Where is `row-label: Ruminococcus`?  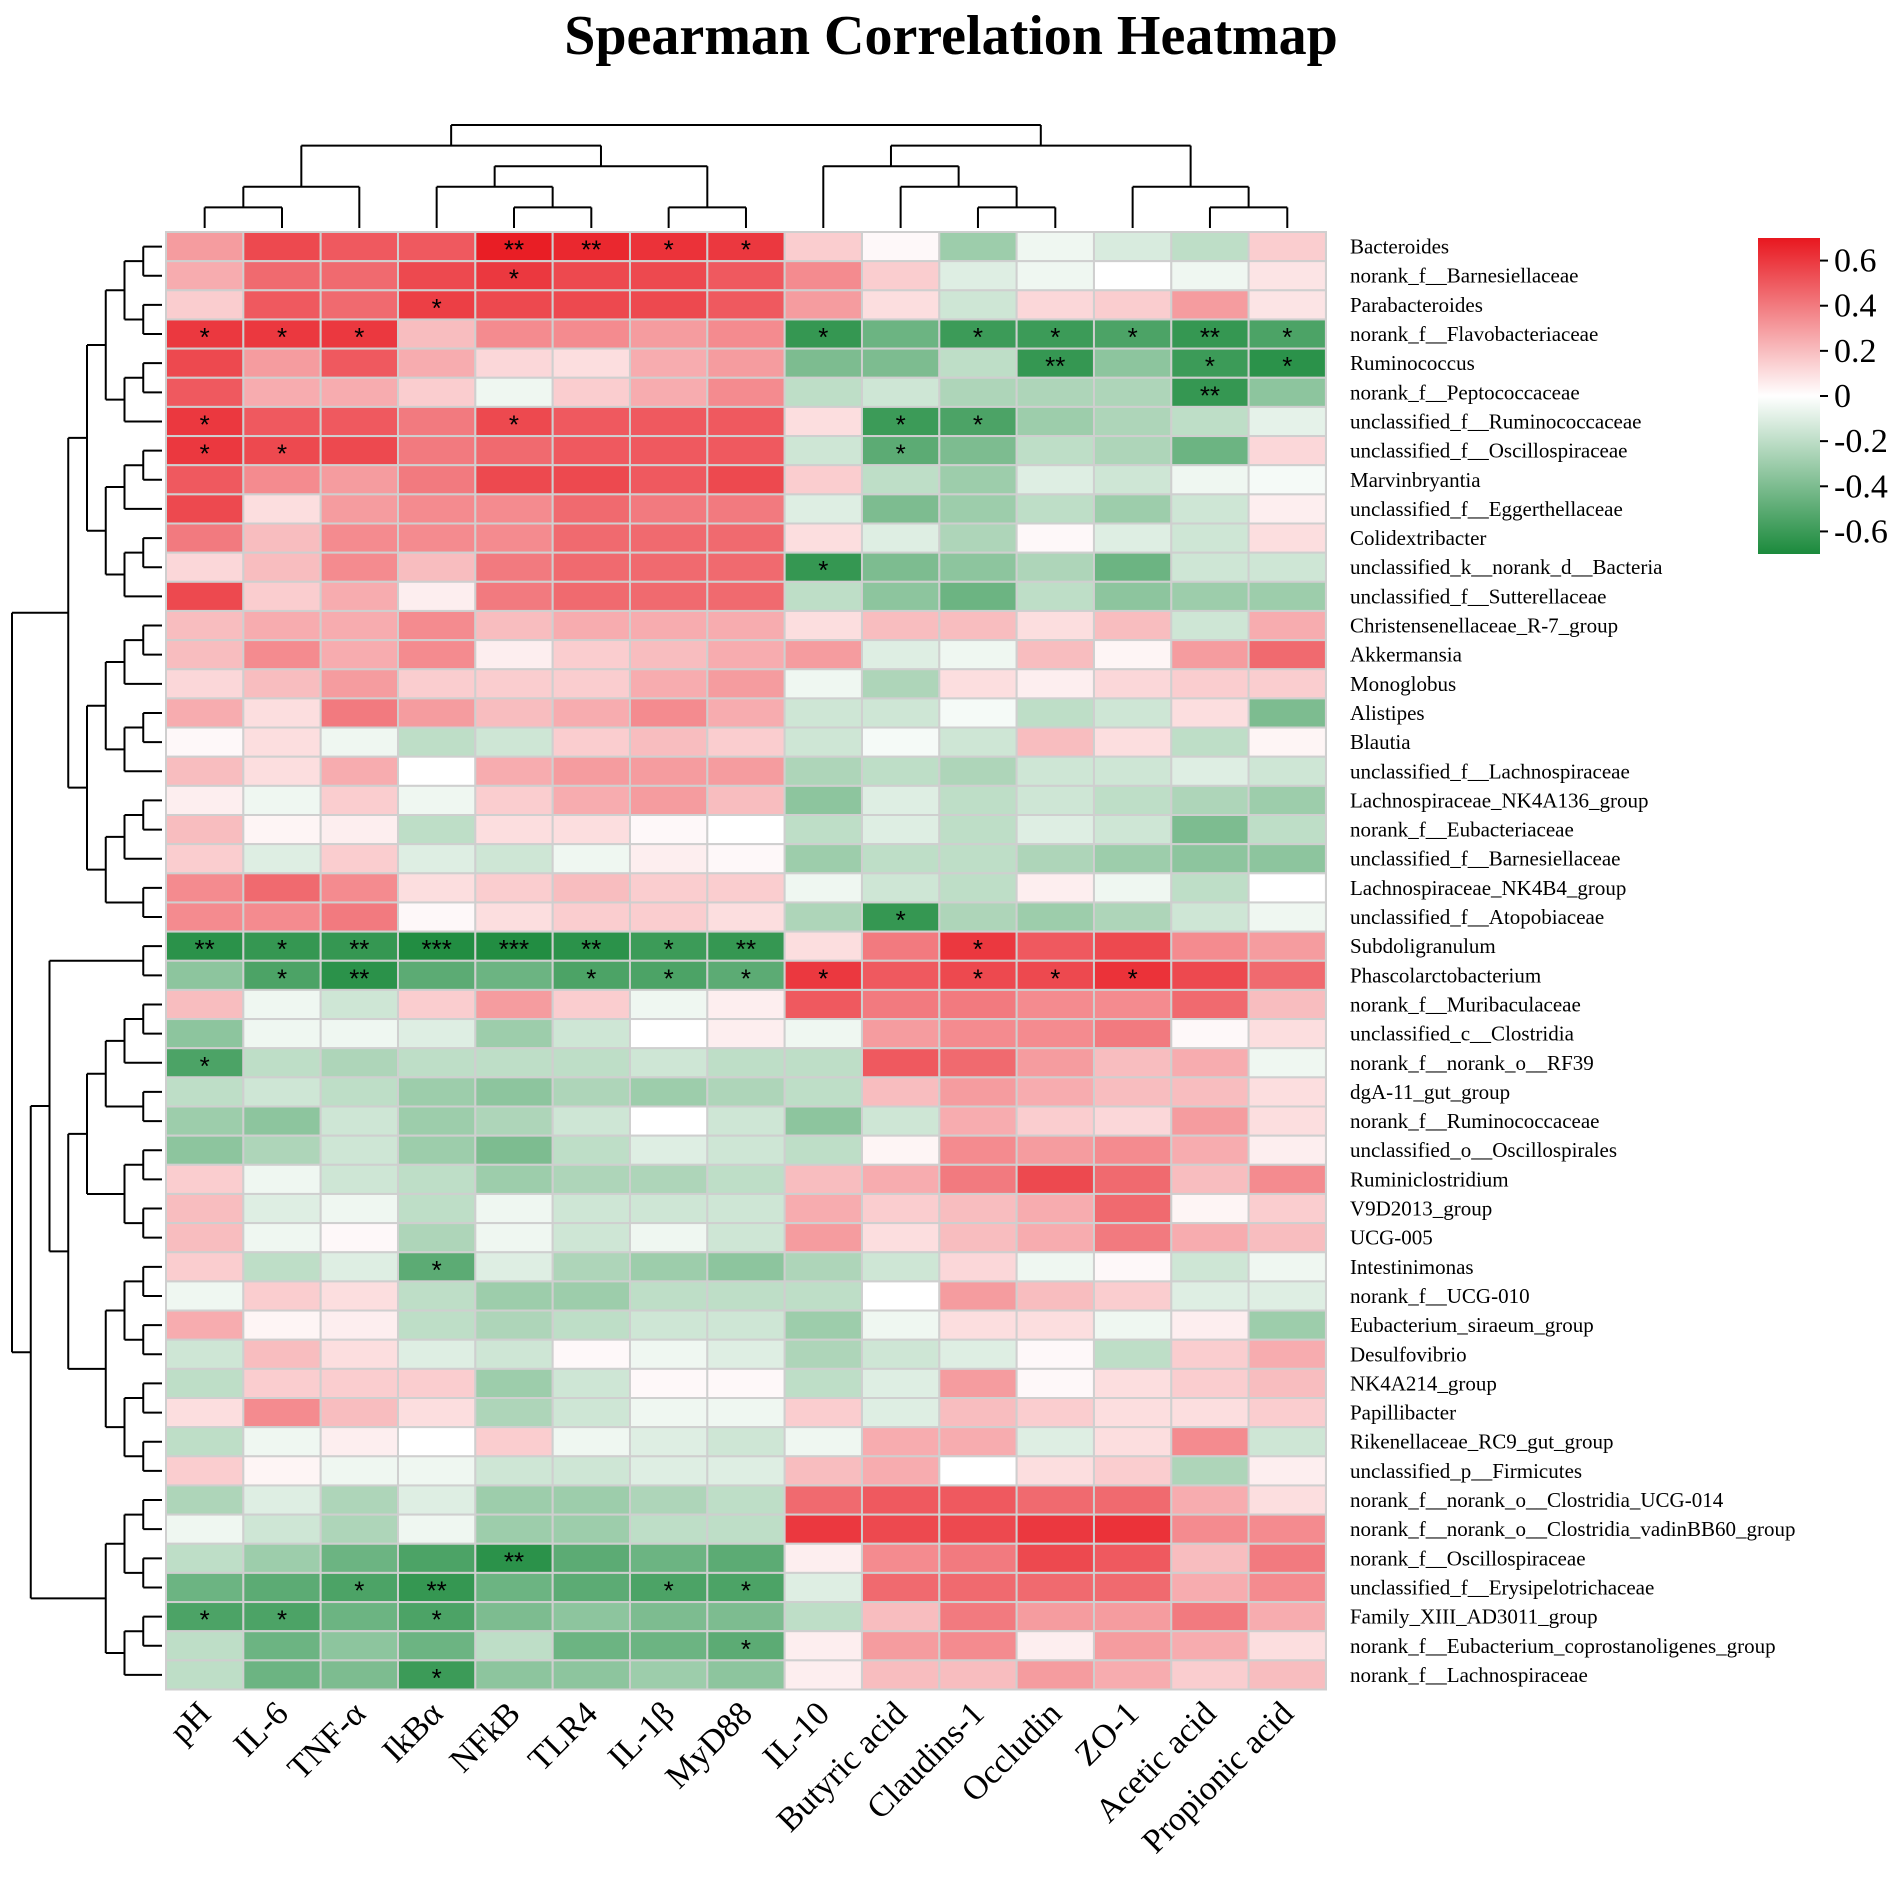
row-label: Ruminococcus is located at coordinates (1412, 363).